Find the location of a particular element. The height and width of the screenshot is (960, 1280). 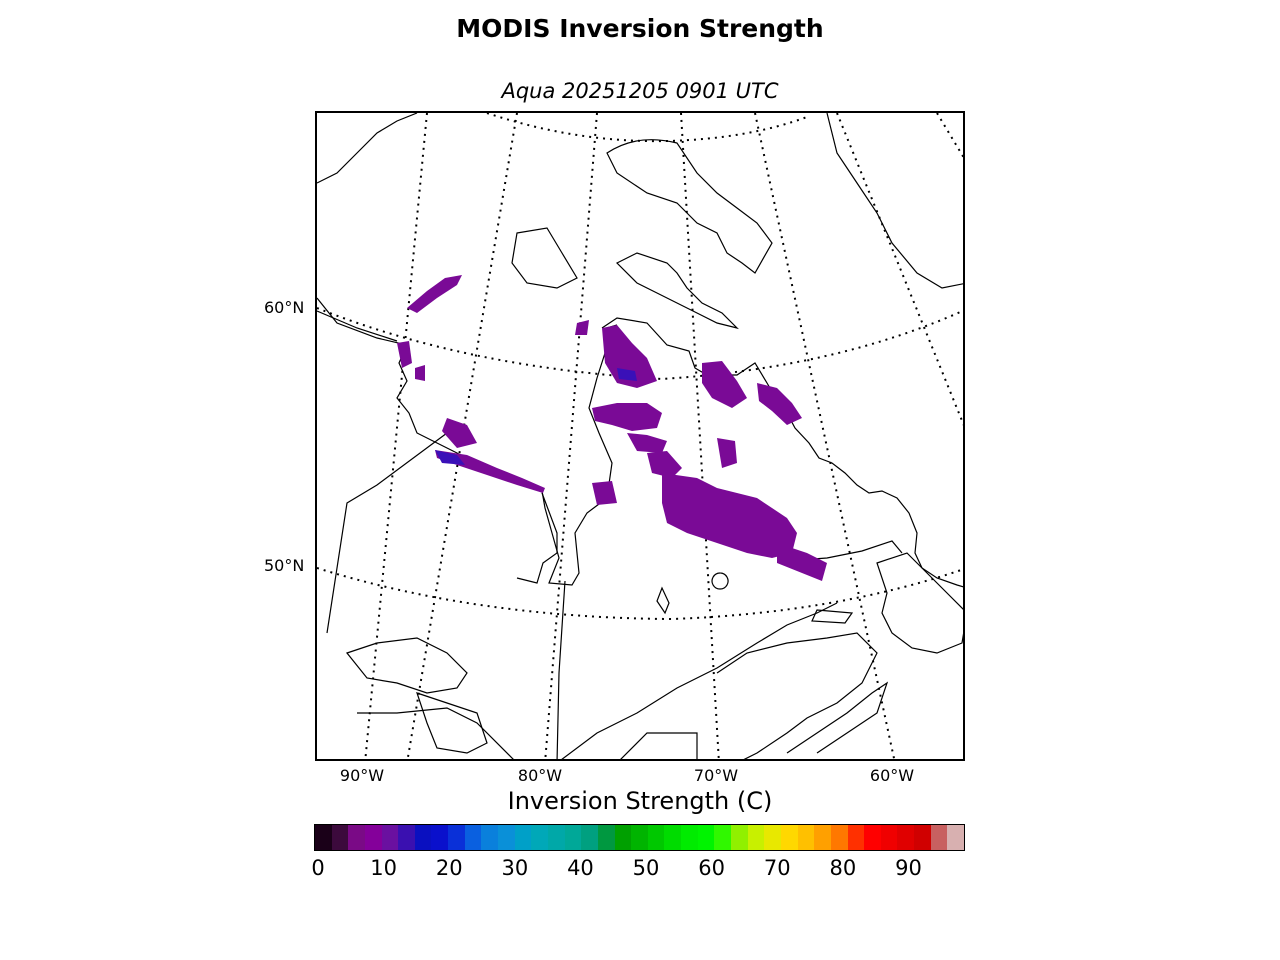

inversion-strip-sw is located at coordinates (490, 471).